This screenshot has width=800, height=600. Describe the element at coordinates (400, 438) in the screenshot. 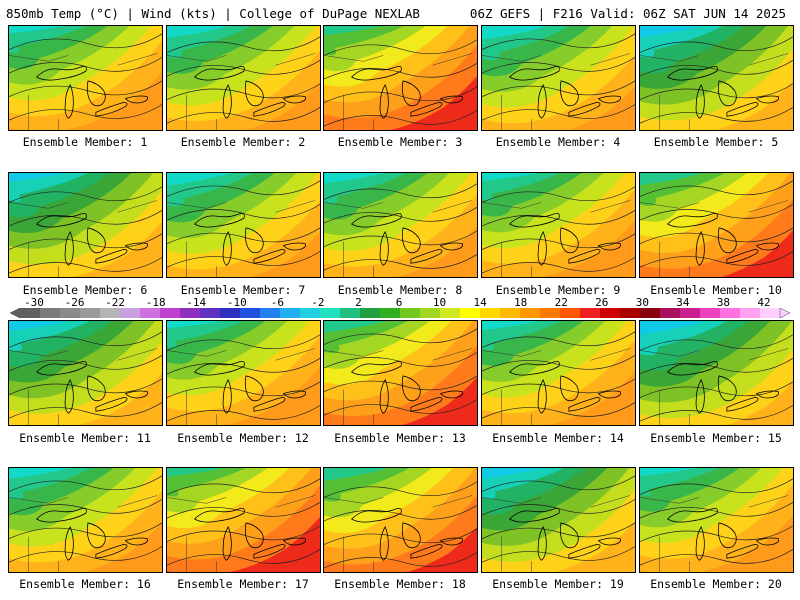

I see `member-label: Ensemble Member: 13` at that location.